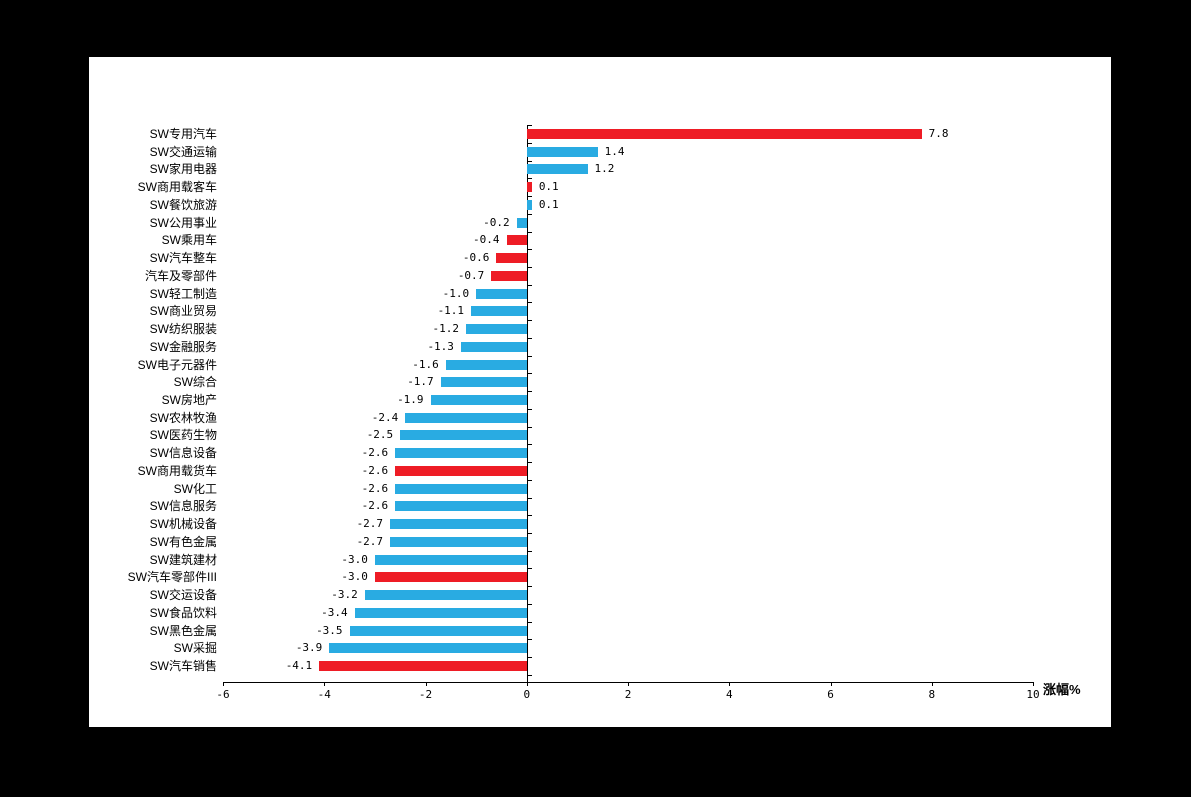 The image size is (1191, 797). What do you see at coordinates (183, 311) in the screenshot?
I see `category-label: SW商业贸易` at bounding box center [183, 311].